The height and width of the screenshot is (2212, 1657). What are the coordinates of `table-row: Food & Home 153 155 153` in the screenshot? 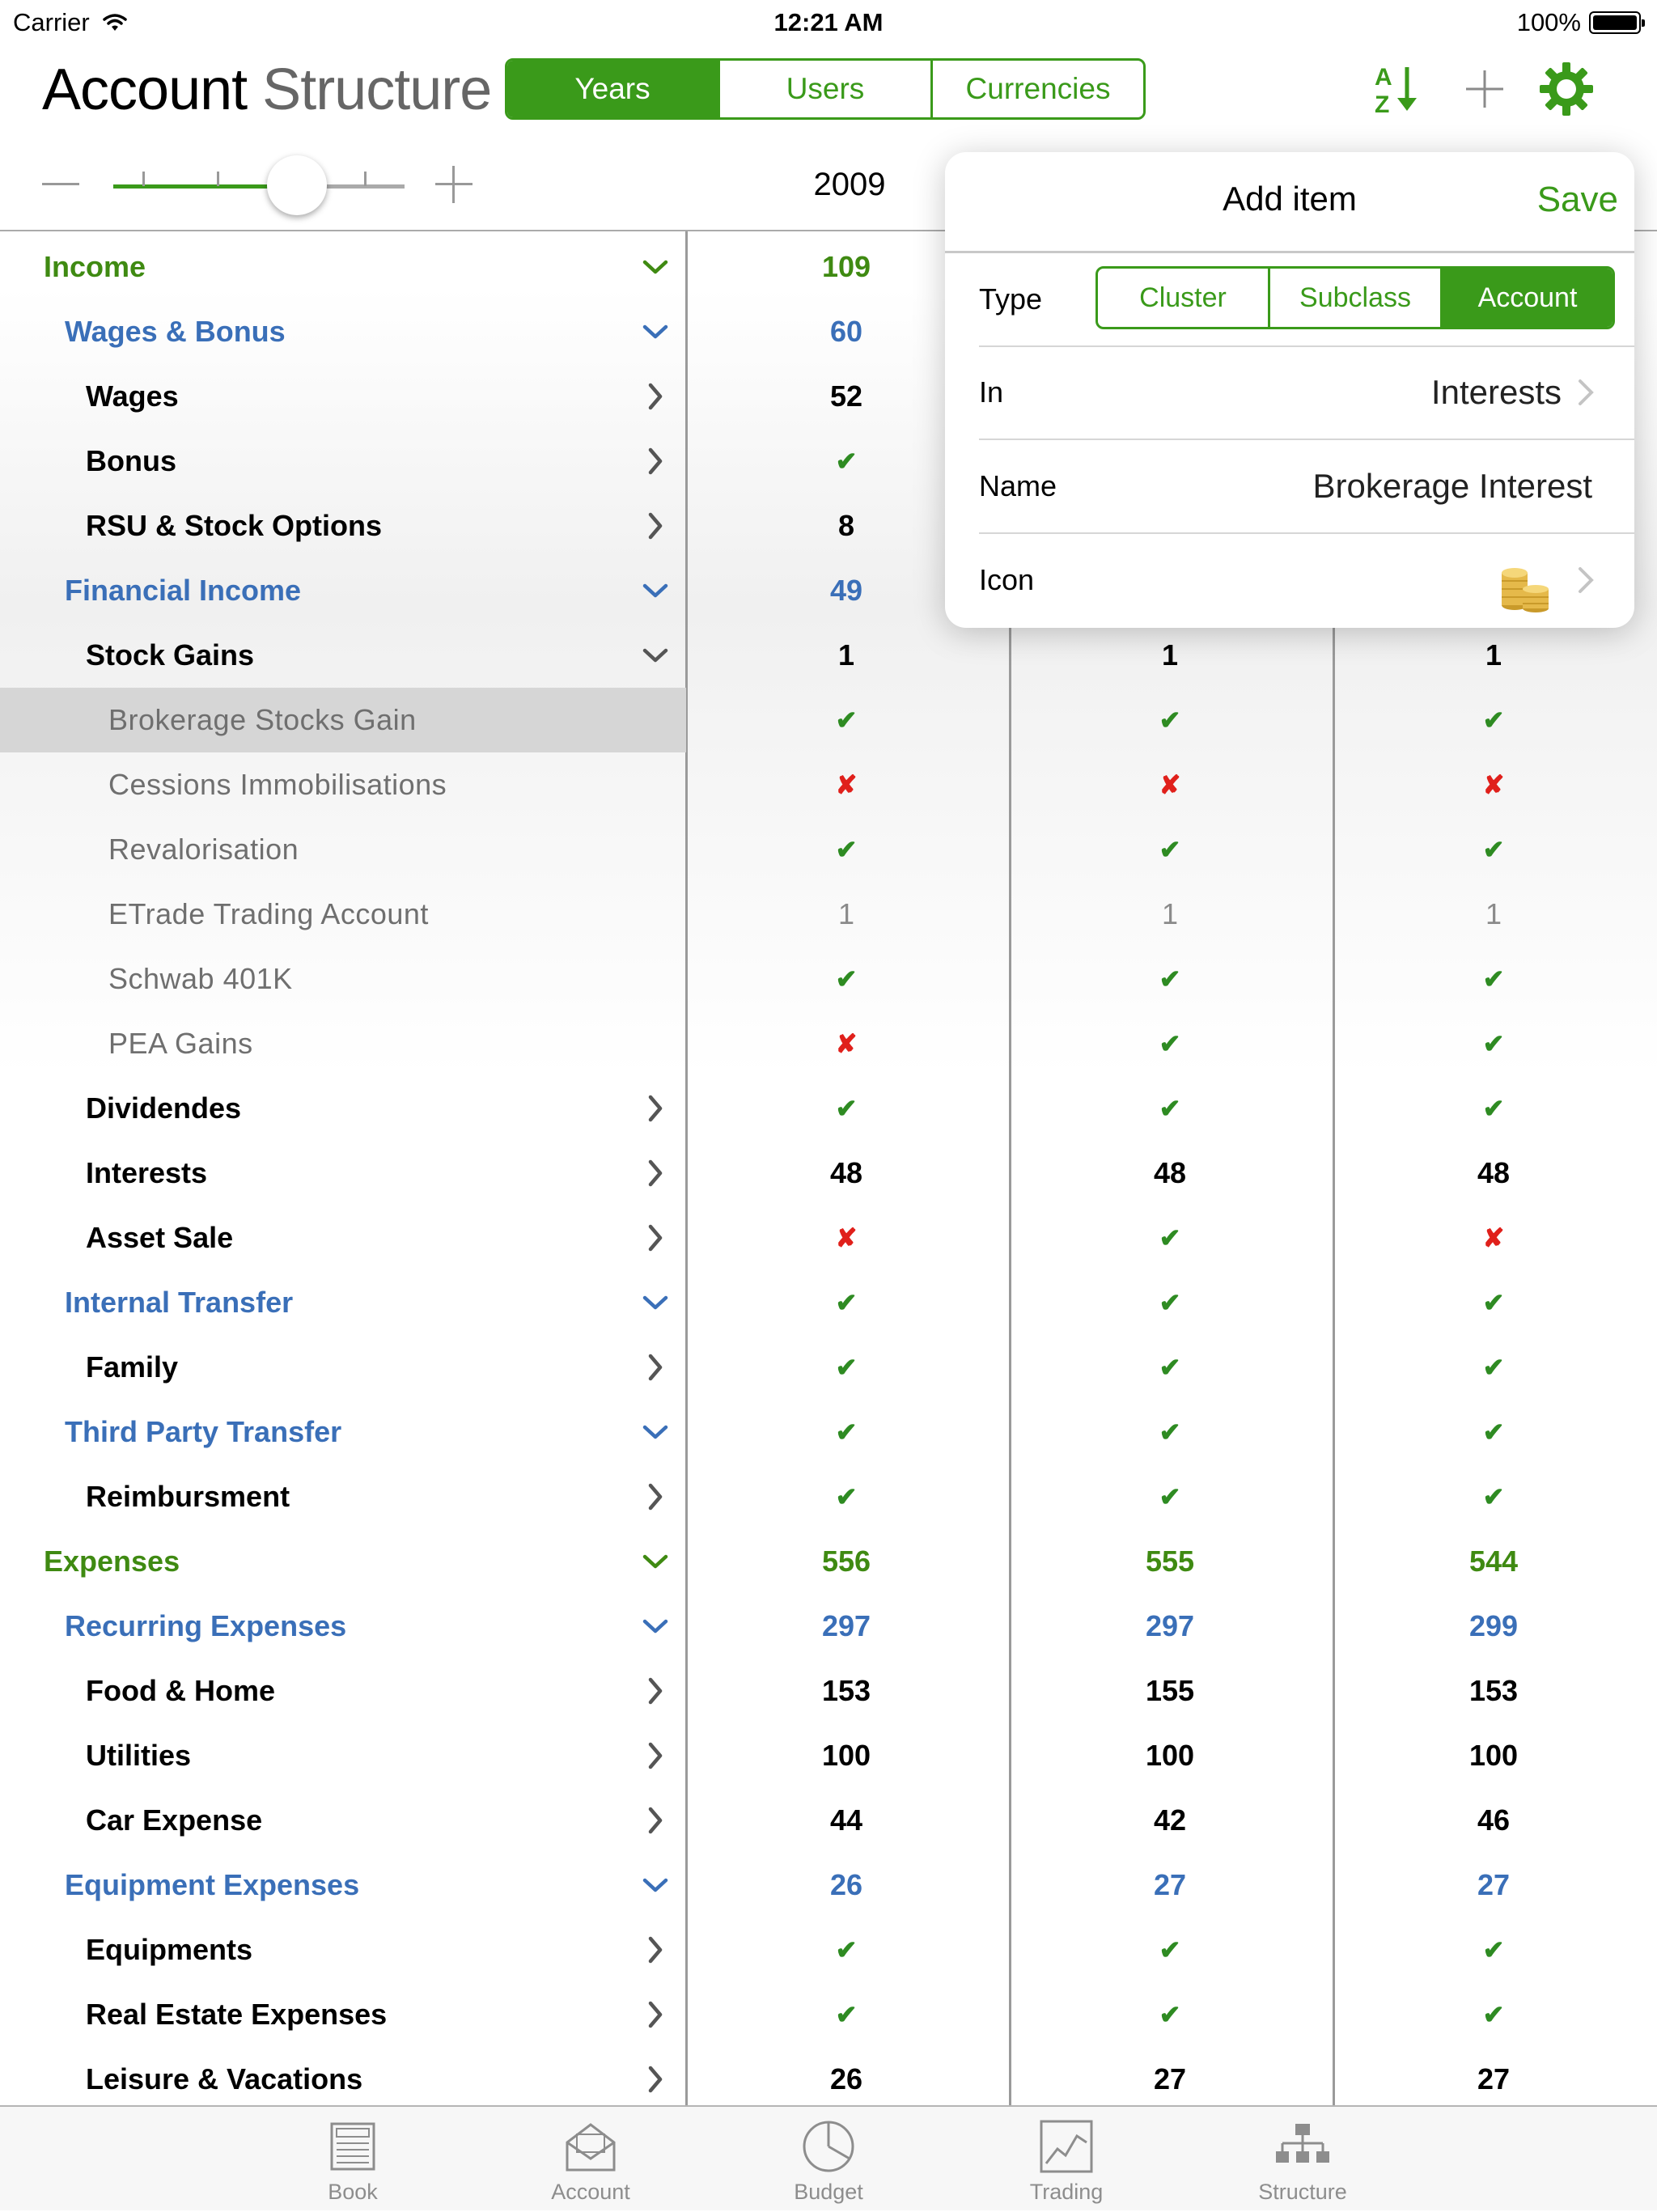 It's located at (828, 1691).